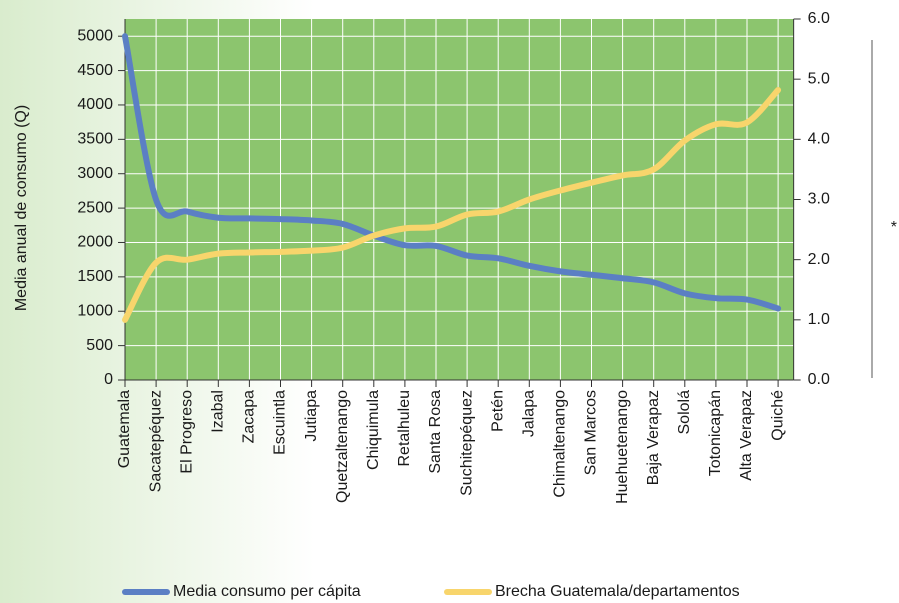 This screenshot has width=899, height=603. What do you see at coordinates (466, 443) in the screenshot?
I see `x-tick-label: Suchitepéquez` at bounding box center [466, 443].